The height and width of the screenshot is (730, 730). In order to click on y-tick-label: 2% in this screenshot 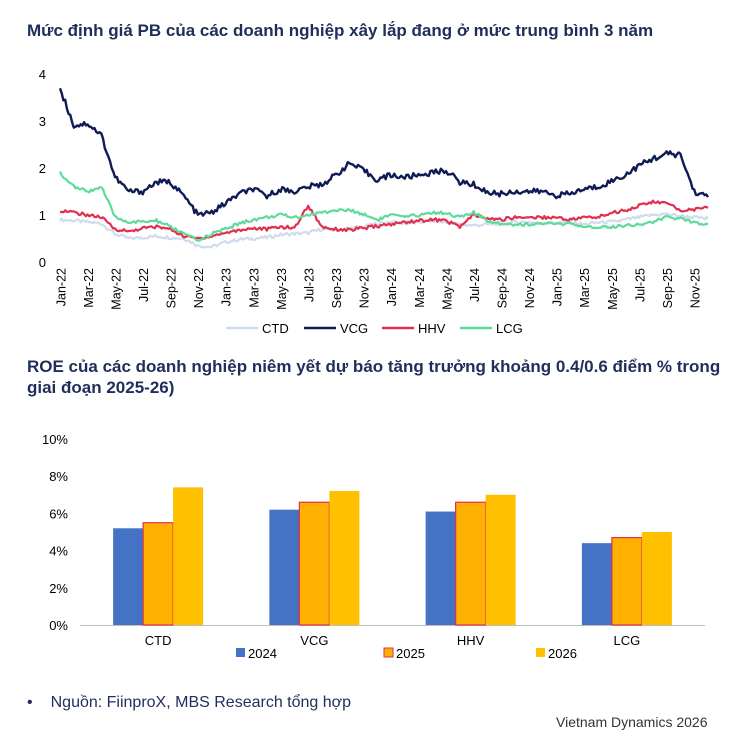, I will do `click(58, 588)`.